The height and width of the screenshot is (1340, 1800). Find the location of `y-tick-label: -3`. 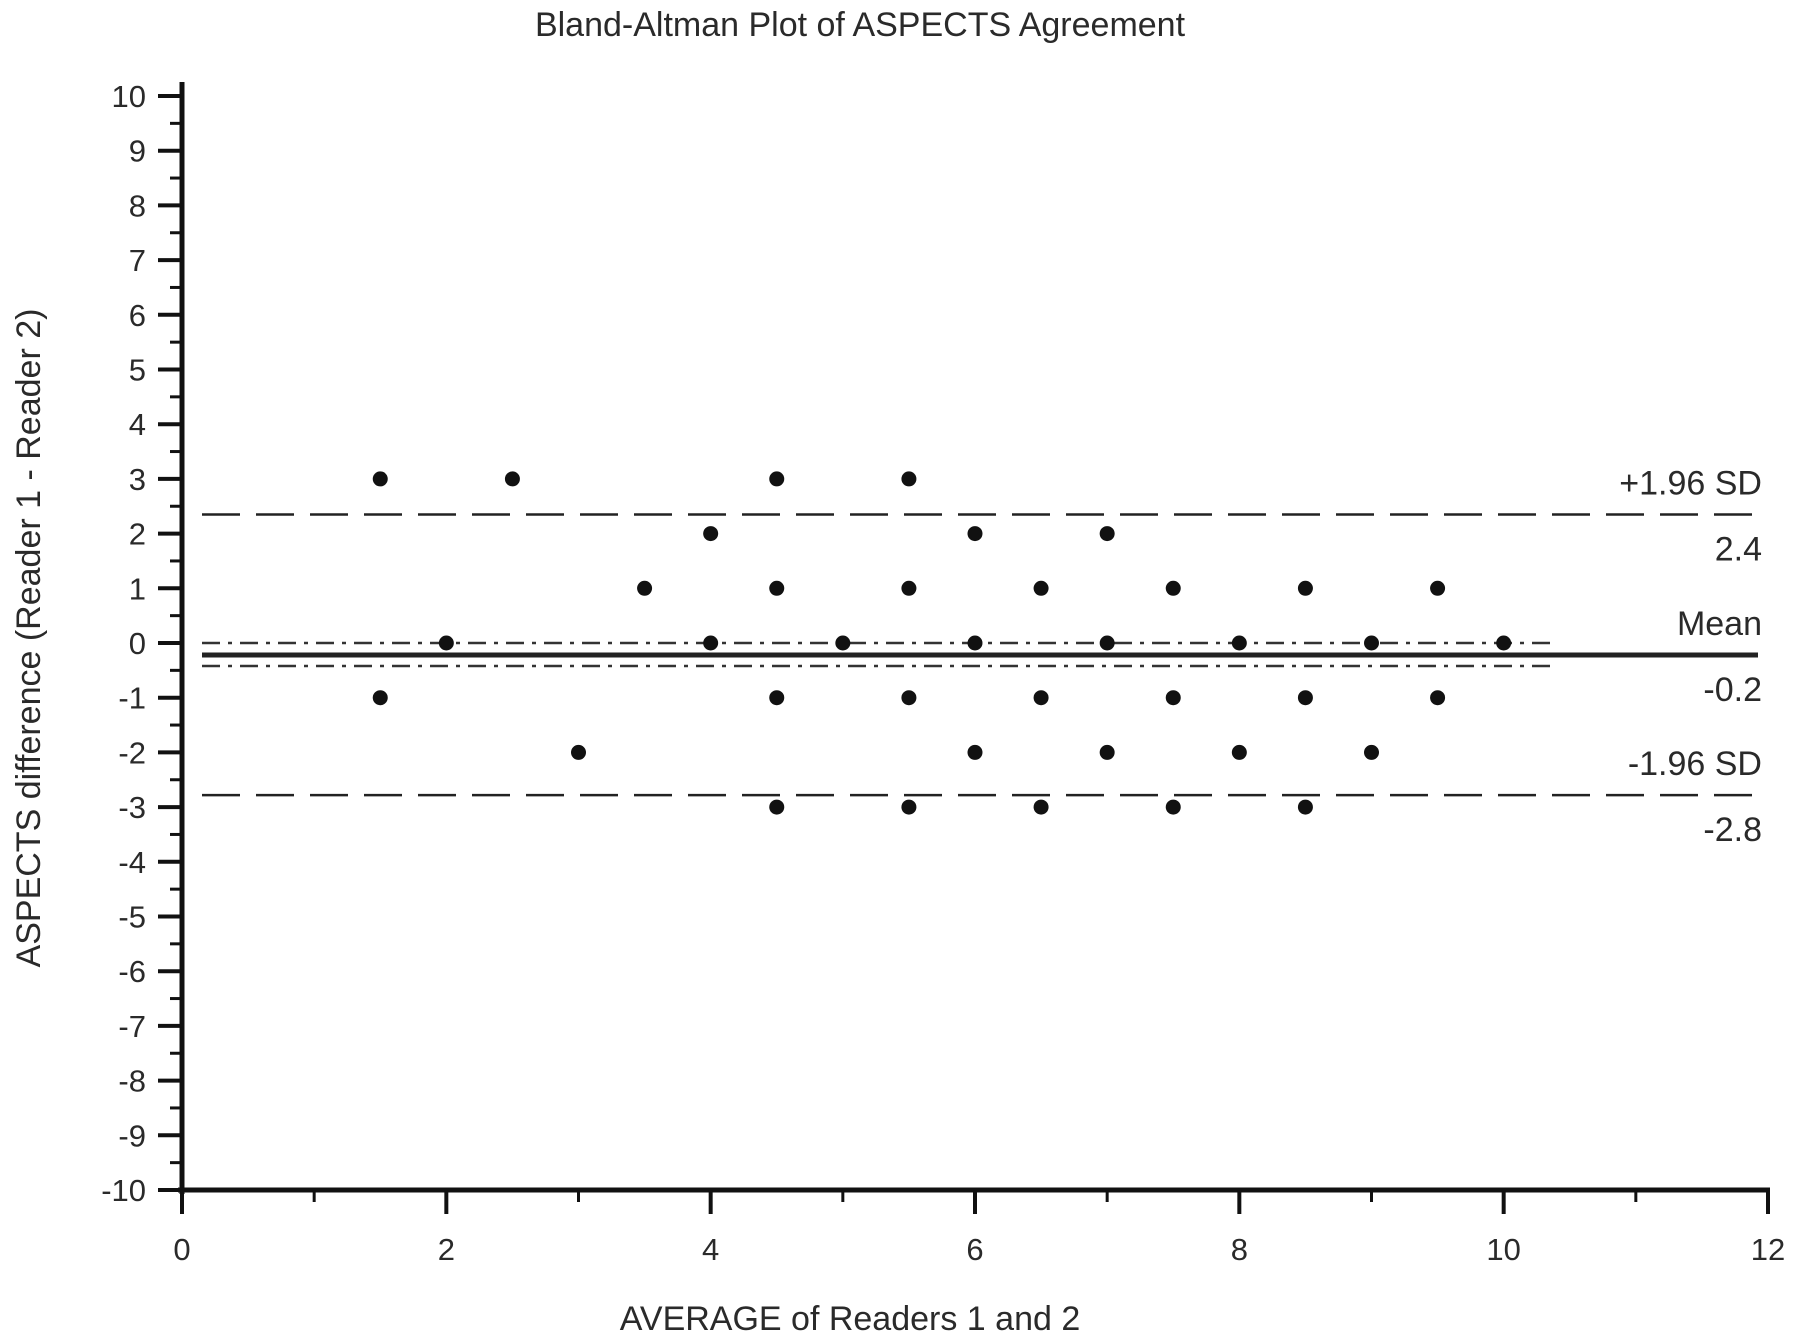

y-tick-label: -3 is located at coordinates (132, 807).